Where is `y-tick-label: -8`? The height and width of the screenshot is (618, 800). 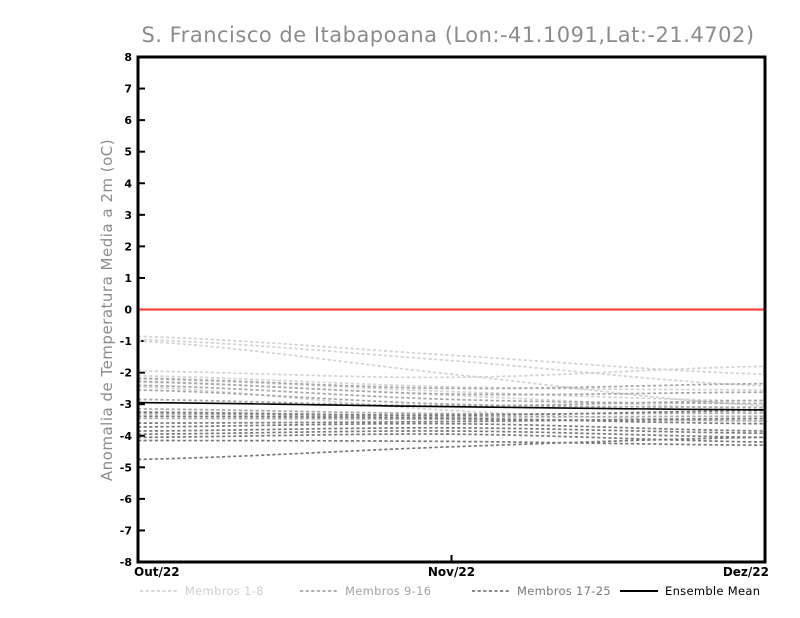
y-tick-label: -8 is located at coordinates (126, 562).